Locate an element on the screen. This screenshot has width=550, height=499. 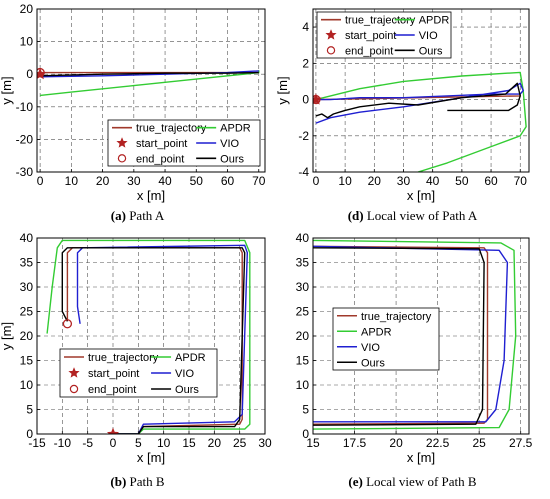
x-tick-label: 27.5 is located at coordinates (521, 443).